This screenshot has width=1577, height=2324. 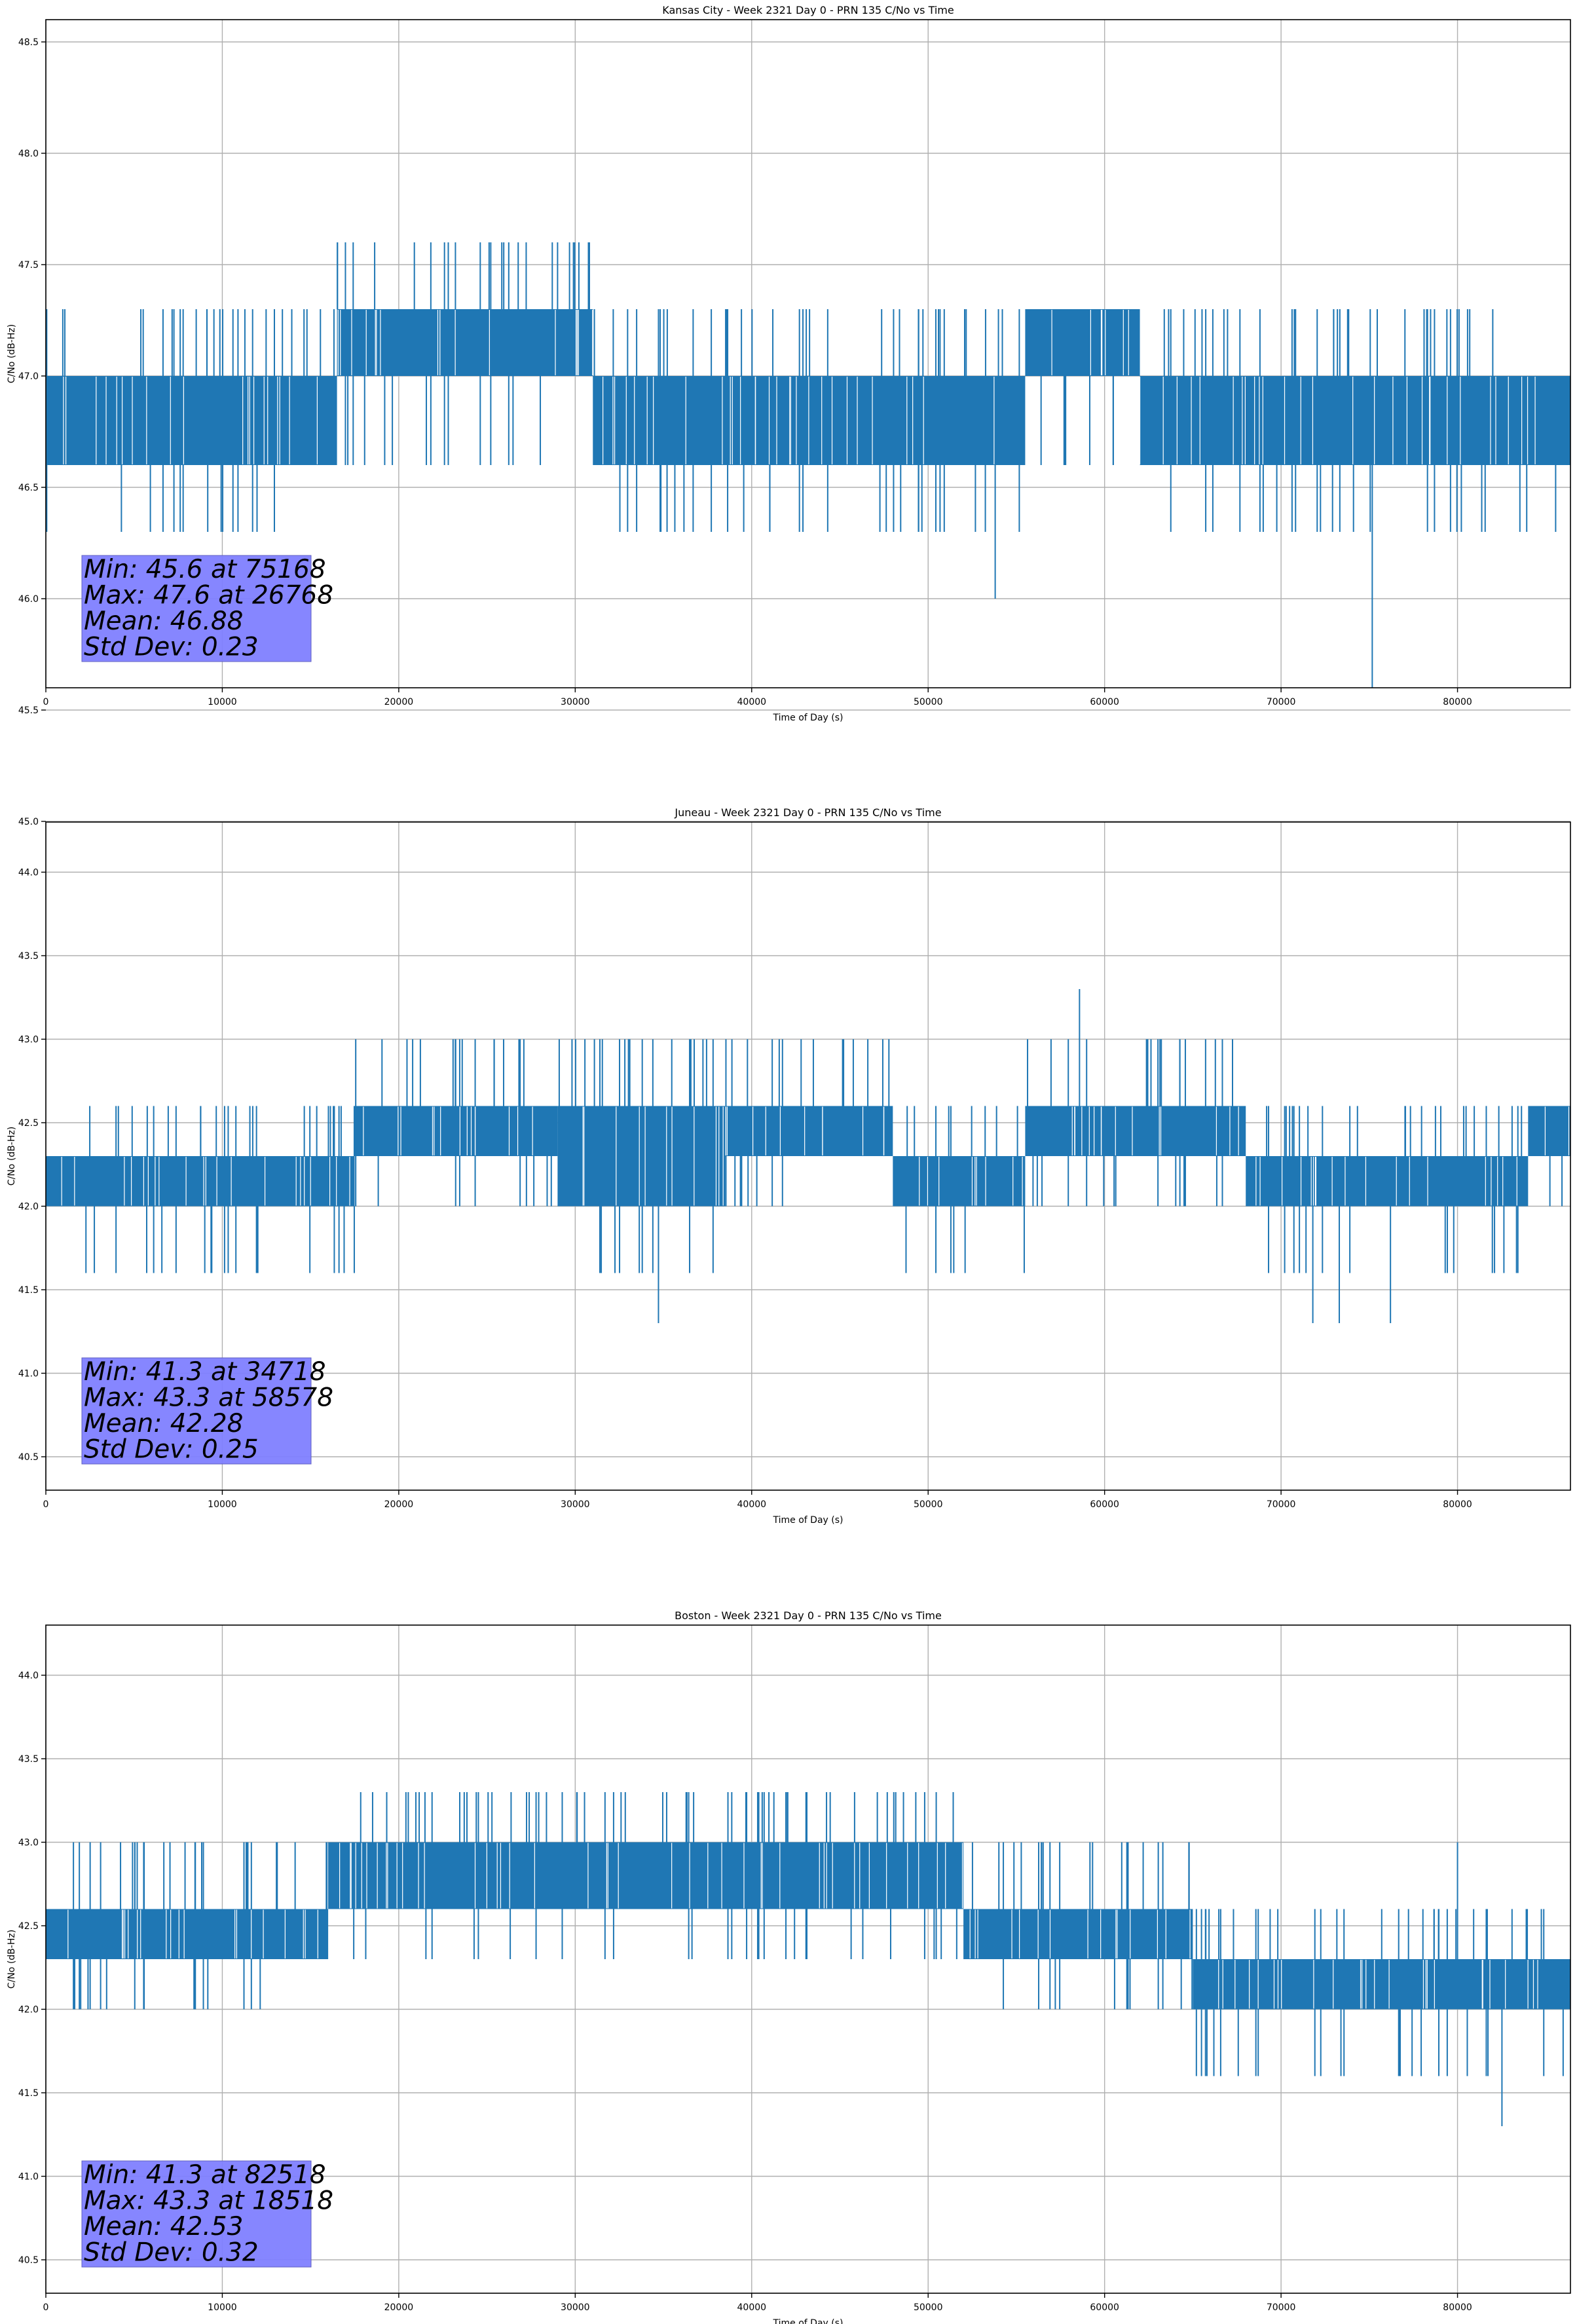 What do you see at coordinates (171, 2253) in the screenshot?
I see `stats-line: Std Dev: 0.32` at bounding box center [171, 2253].